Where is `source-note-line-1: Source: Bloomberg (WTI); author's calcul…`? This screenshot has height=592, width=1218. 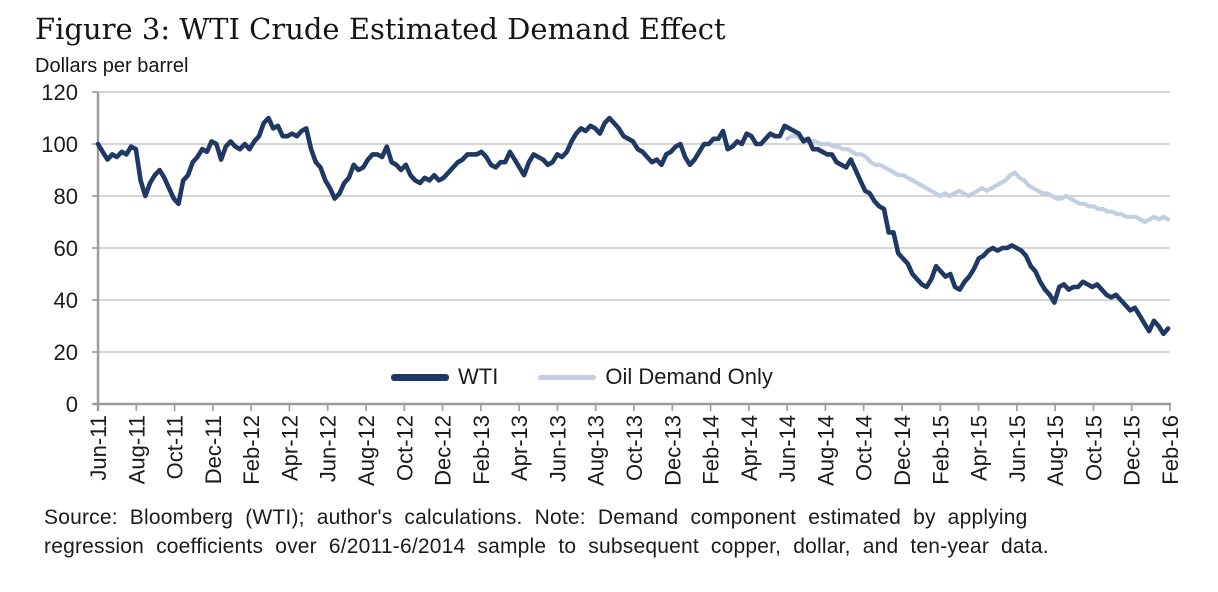
source-note-line-1: Source: Bloomberg (WTI); author's calcul… is located at coordinates (536, 517).